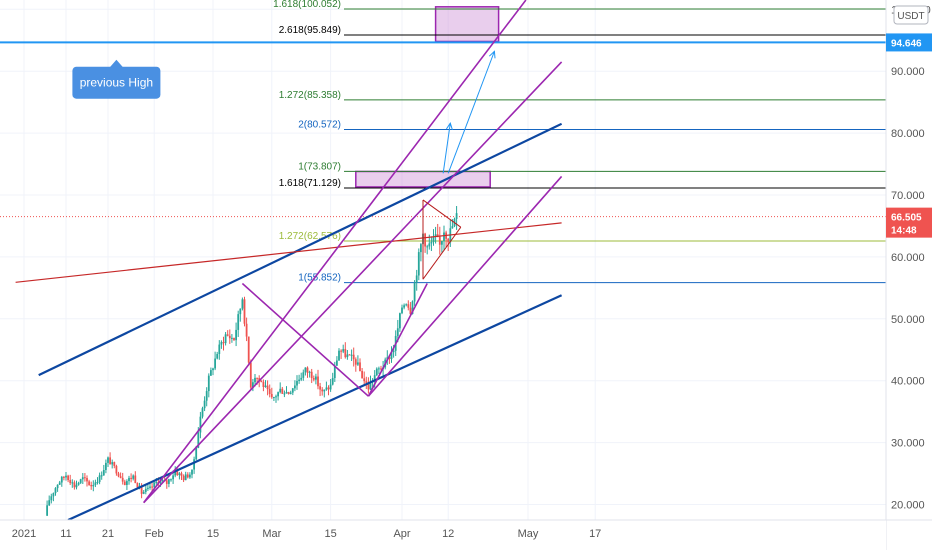  What do you see at coordinates (467, 24) in the screenshot?
I see `upper-target-zone` at bounding box center [467, 24].